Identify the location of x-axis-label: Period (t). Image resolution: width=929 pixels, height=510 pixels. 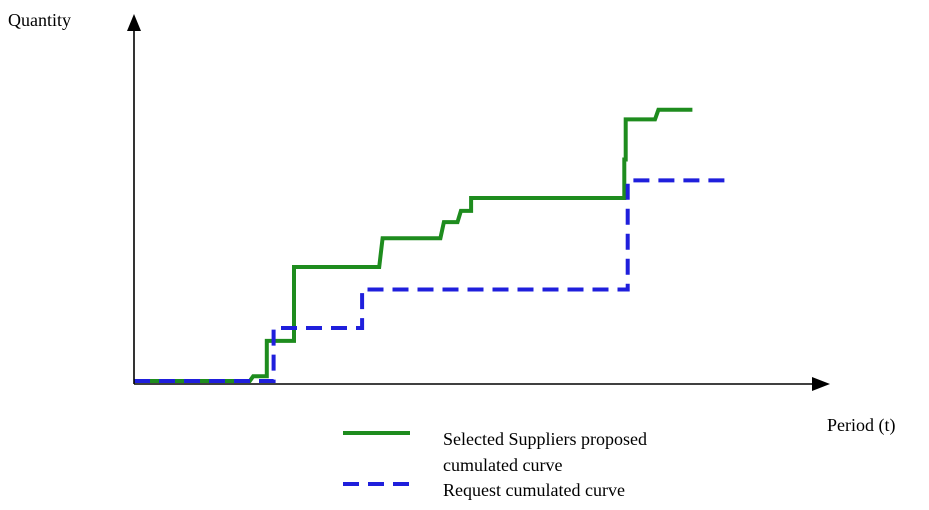
(861, 425).